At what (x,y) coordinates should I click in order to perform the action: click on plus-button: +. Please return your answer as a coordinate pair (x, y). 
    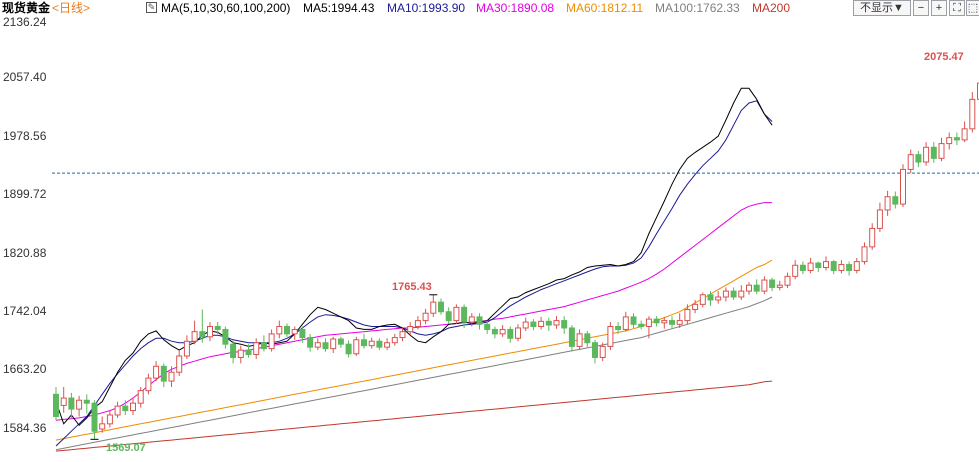
    Looking at the image, I should click on (939, 8).